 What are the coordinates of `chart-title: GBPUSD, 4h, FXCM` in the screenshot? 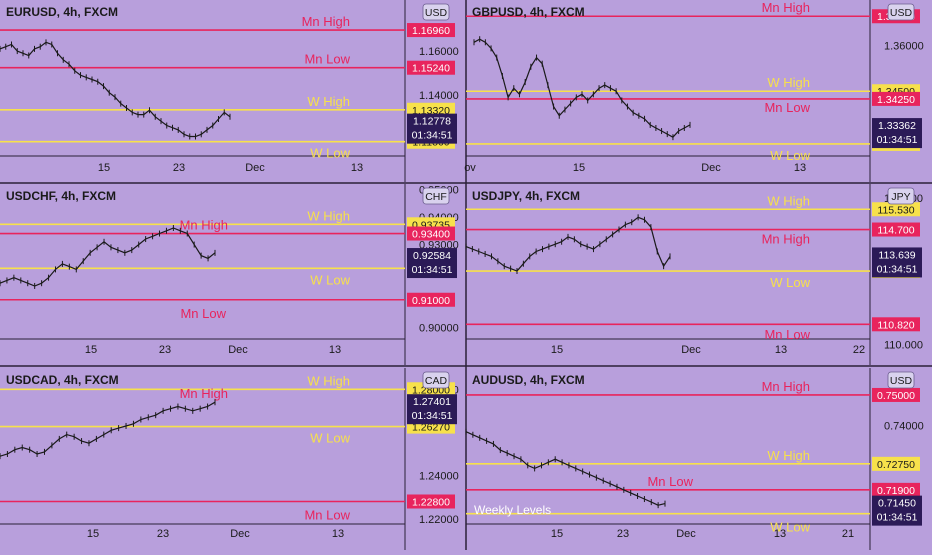 It's located at (528, 12).